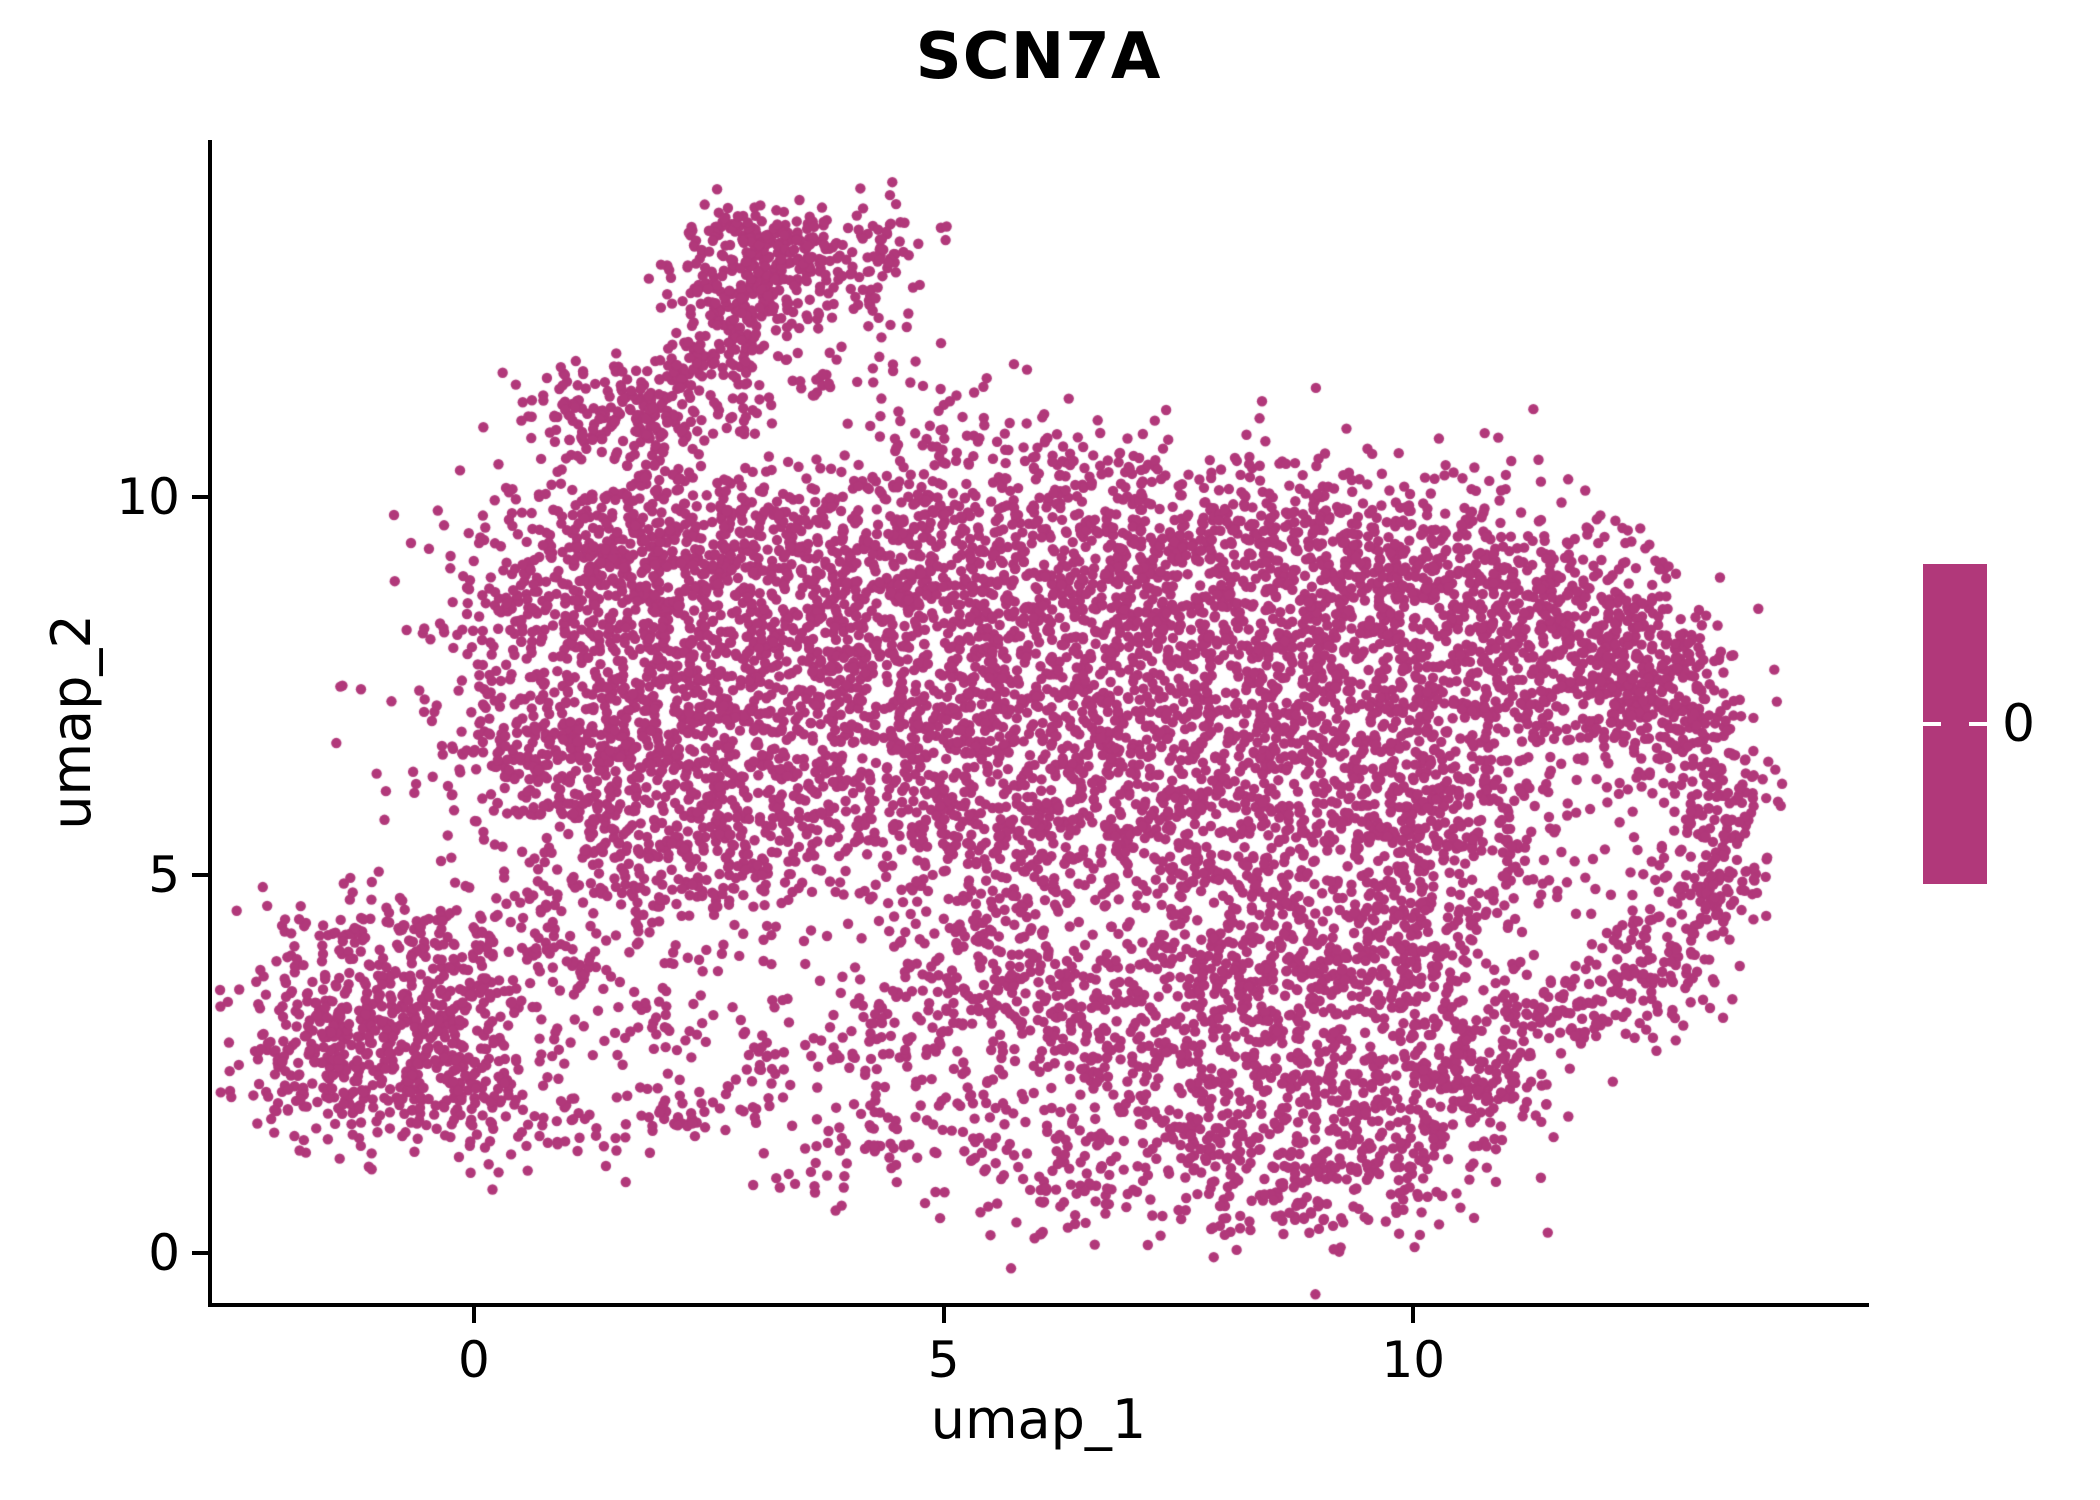 The image size is (2100, 1500). I want to click on y-tick-label: 5, so click(164, 874).